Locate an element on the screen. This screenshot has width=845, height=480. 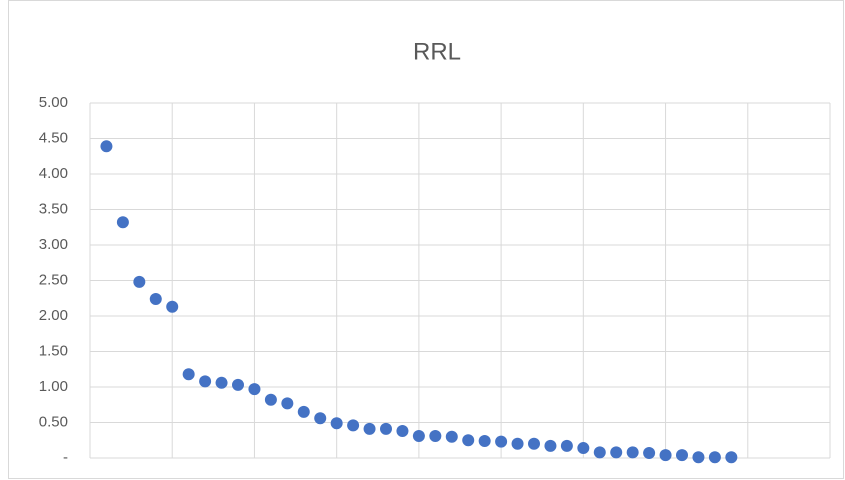
y-tick-label: 1.50 is located at coordinates (53, 350).